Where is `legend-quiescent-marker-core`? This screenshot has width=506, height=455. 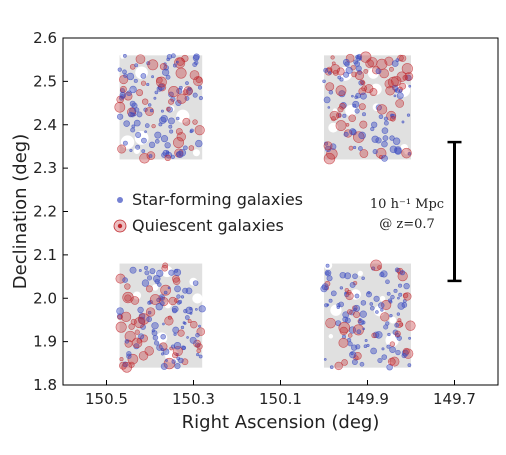 legend-quiescent-marker-core is located at coordinates (120, 226).